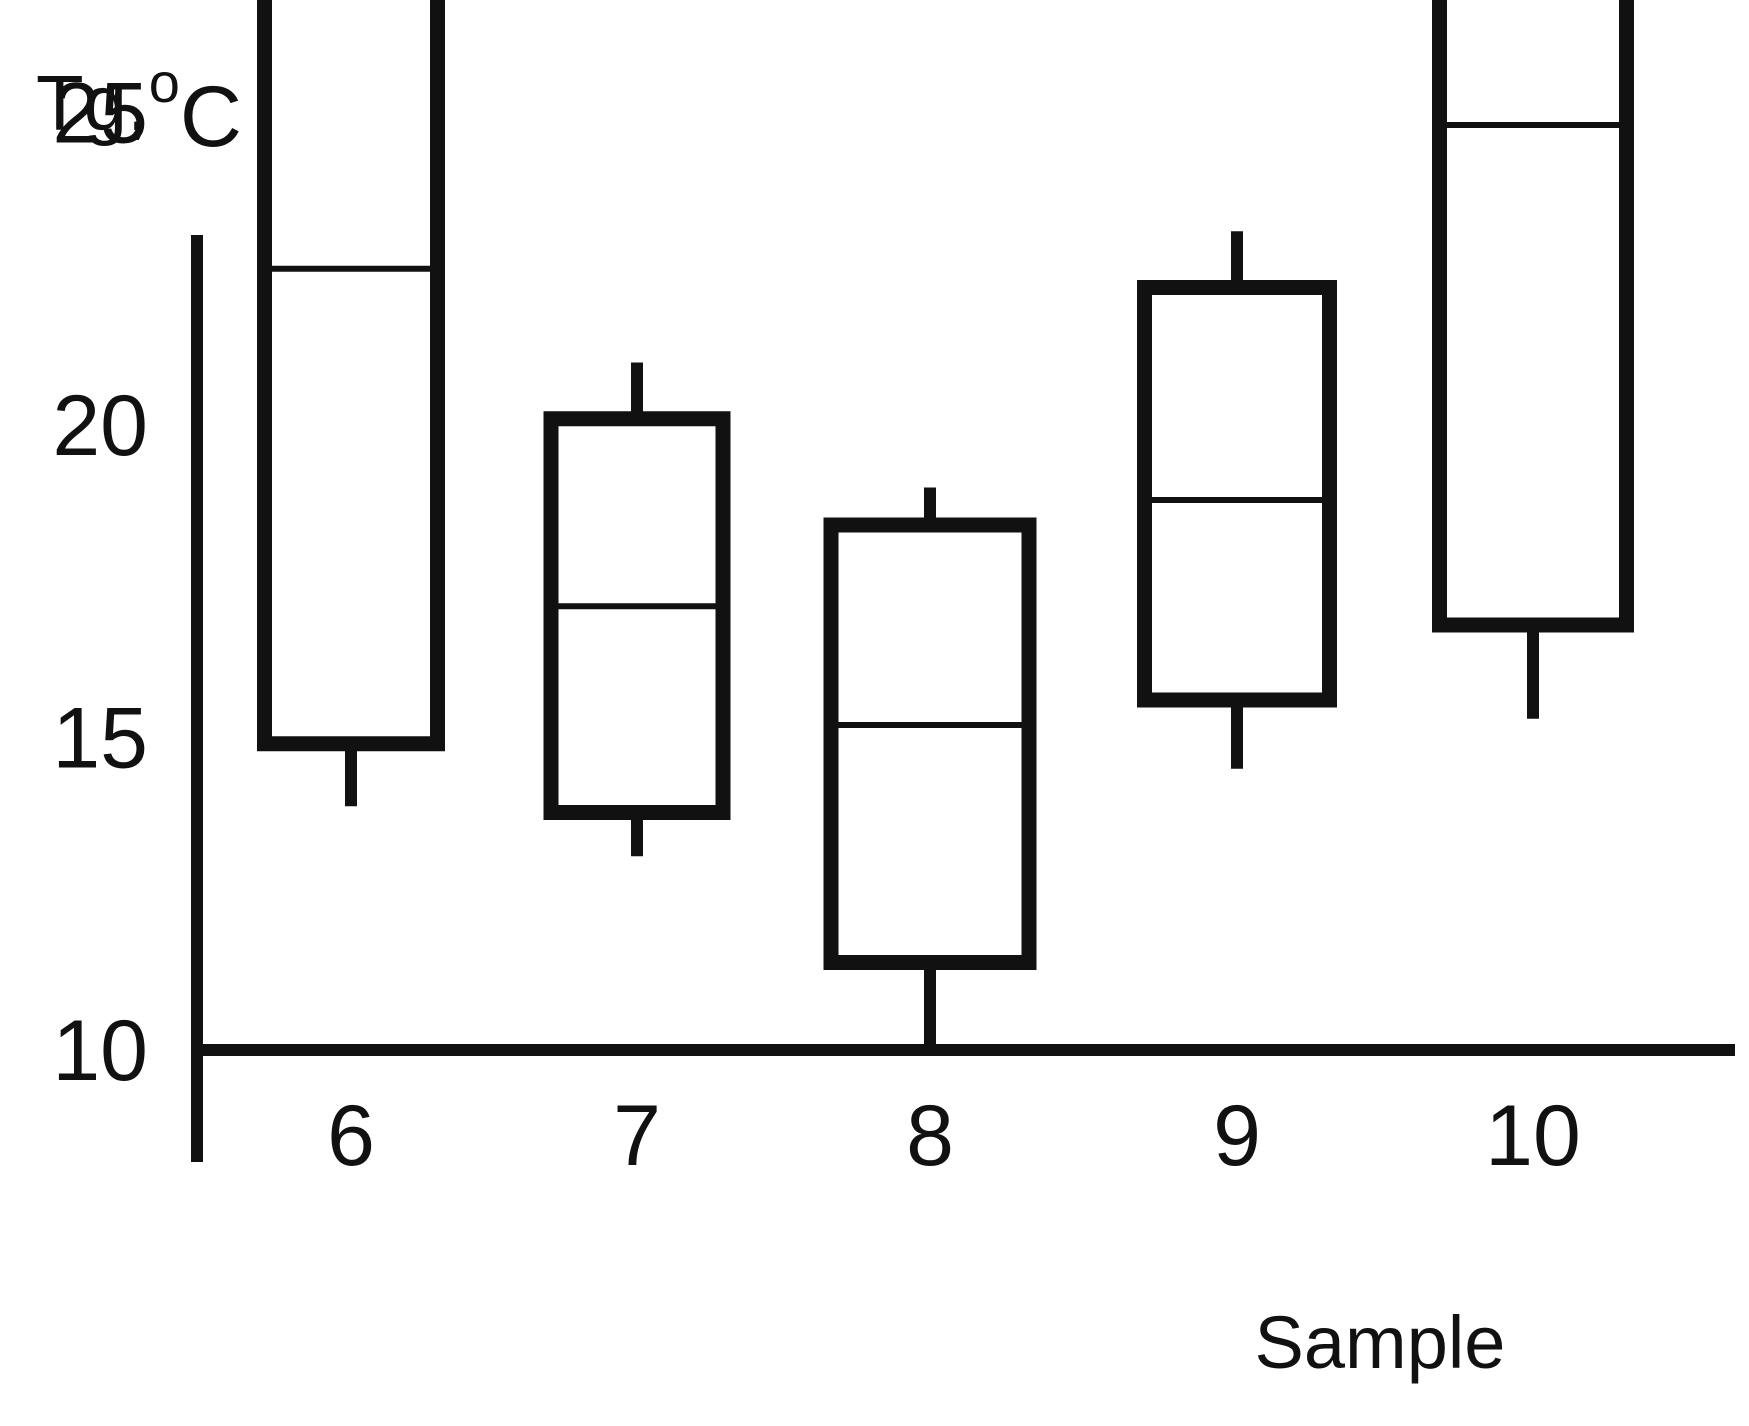 This screenshot has height=1426, width=1749. Describe the element at coordinates (930, 1136) in the screenshot. I see `x-tick-label: 8` at that location.